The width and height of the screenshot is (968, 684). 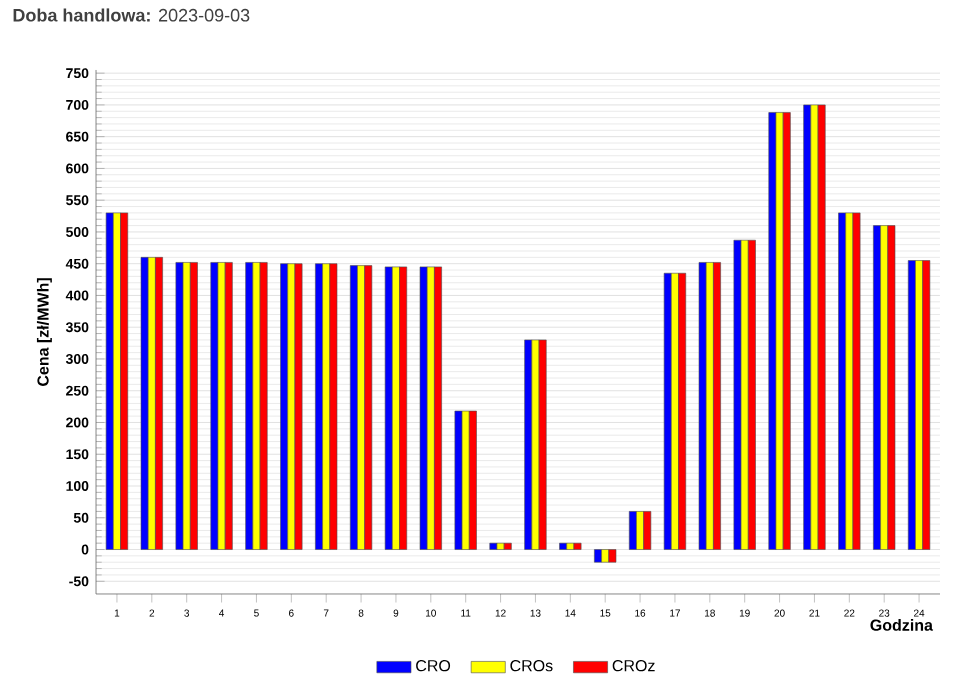 I want to click on y-axis-title: Cena [zł/MWh], so click(x=44, y=332).